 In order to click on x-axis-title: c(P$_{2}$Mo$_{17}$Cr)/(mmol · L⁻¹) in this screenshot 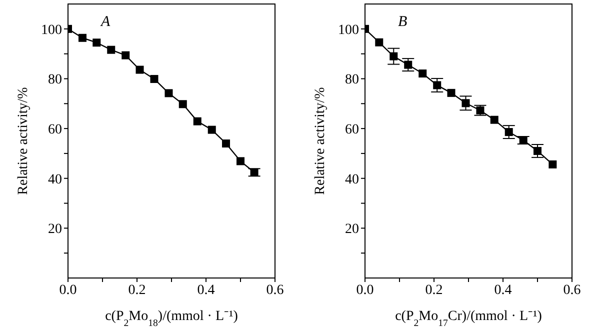, I will do `click(468, 318)`.